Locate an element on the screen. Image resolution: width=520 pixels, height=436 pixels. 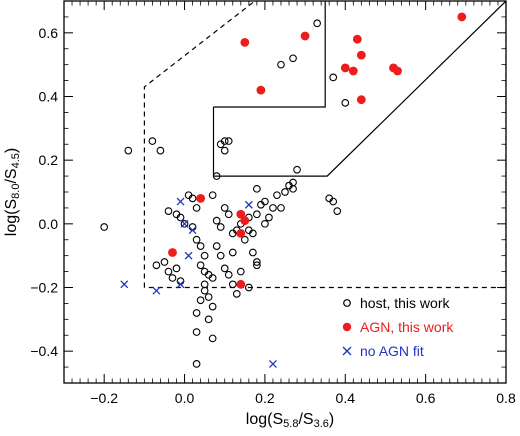
y-tick-label: 0.4 is located at coordinates (49, 97).